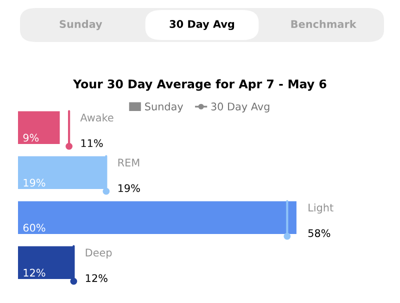  Describe the element at coordinates (321, 208) in the screenshot. I see `y-tick-label: Light` at that location.